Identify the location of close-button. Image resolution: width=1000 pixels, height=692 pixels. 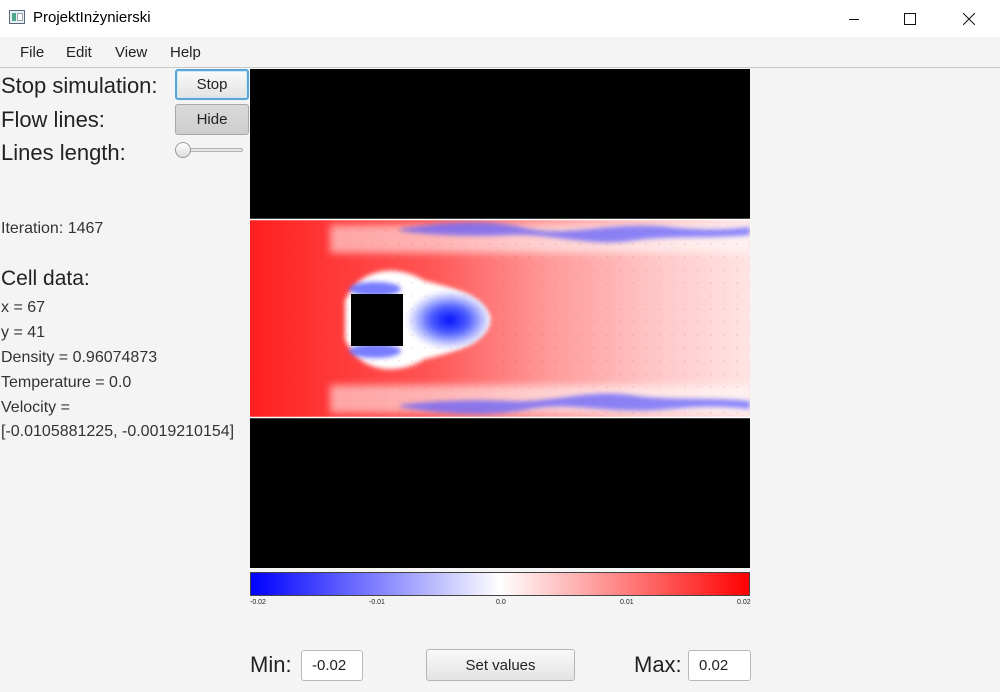
(969, 18).